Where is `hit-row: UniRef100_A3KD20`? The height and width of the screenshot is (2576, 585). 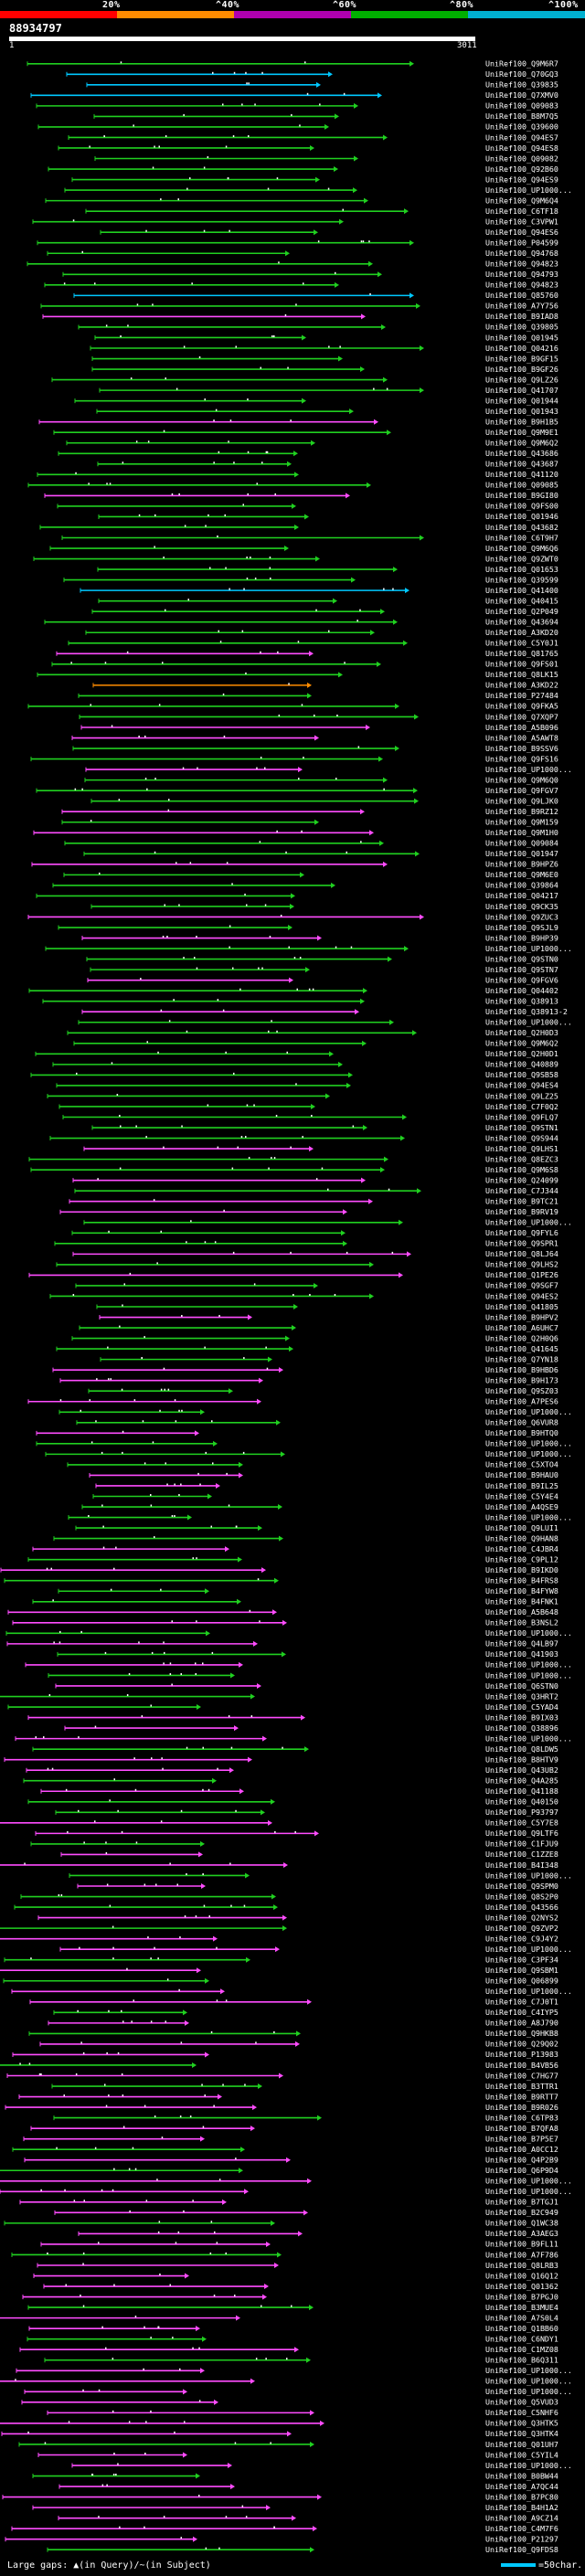 hit-row: UniRef100_A3KD20 is located at coordinates (322, 632).